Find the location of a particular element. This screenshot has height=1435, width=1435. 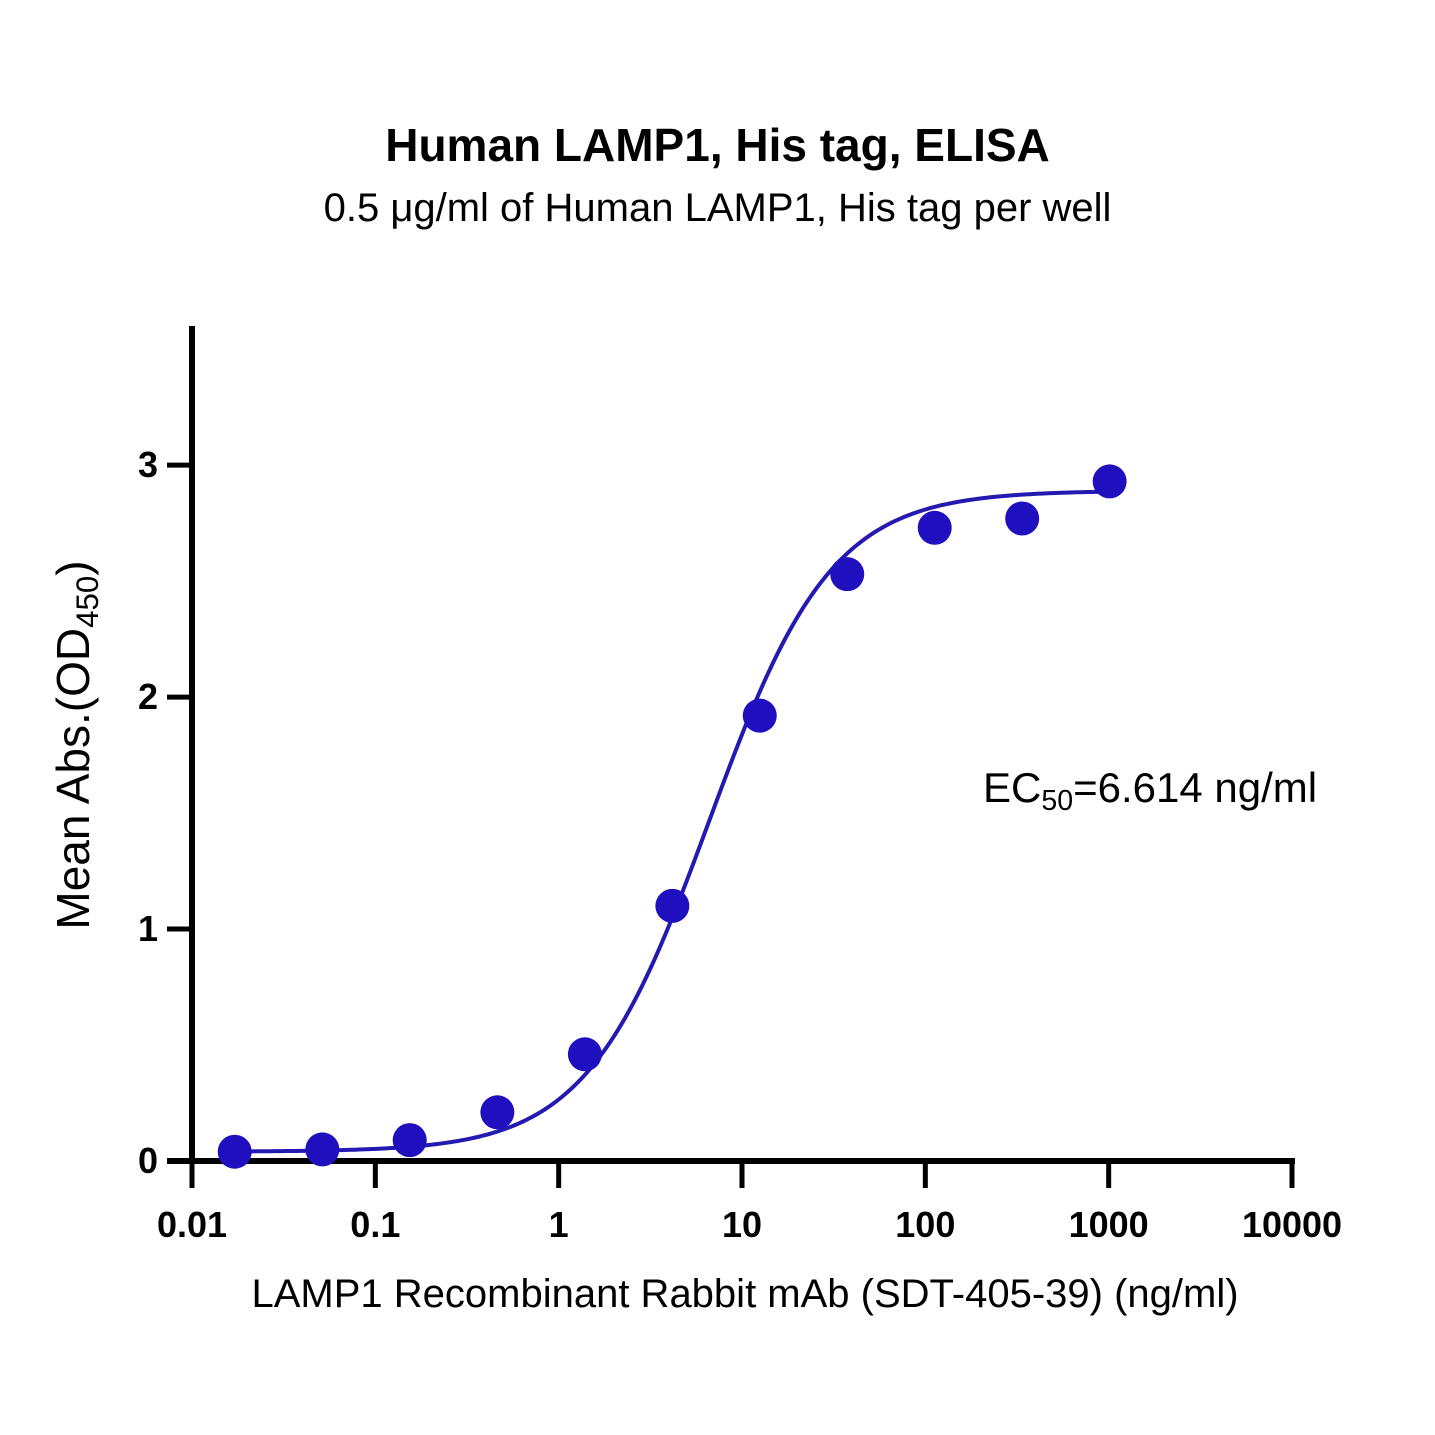

y-axis-label-close: ) is located at coordinates (73, 568).